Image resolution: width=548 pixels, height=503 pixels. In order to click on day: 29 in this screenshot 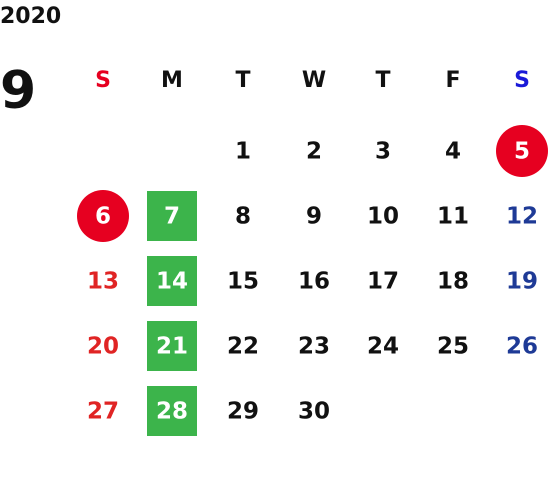, I will do `click(243, 412)`.